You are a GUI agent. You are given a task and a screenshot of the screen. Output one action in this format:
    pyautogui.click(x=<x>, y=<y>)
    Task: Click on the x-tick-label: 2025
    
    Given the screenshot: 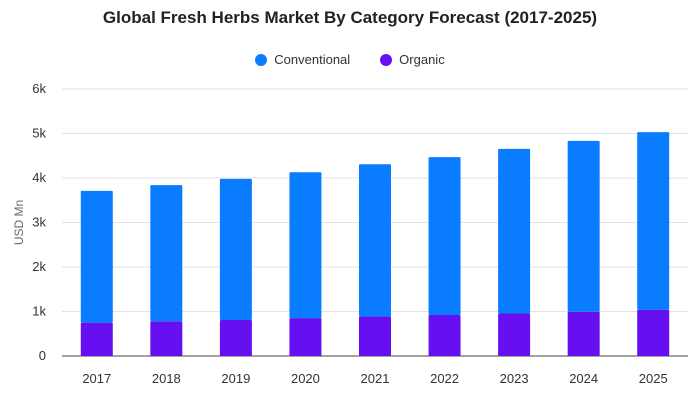 What is the action you would take?
    pyautogui.click(x=653, y=378)
    